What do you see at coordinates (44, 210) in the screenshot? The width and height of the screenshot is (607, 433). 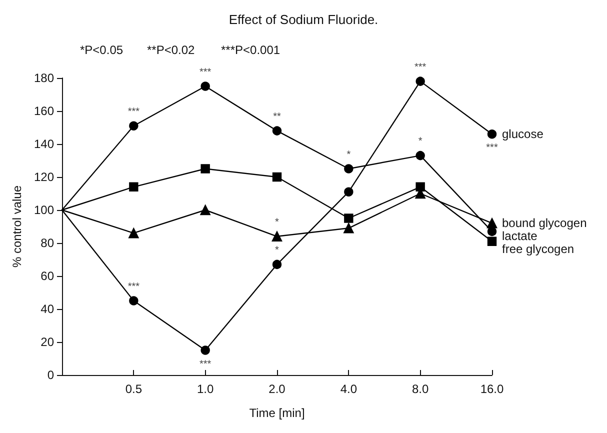 I see `y-tick-label: 100` at bounding box center [44, 210].